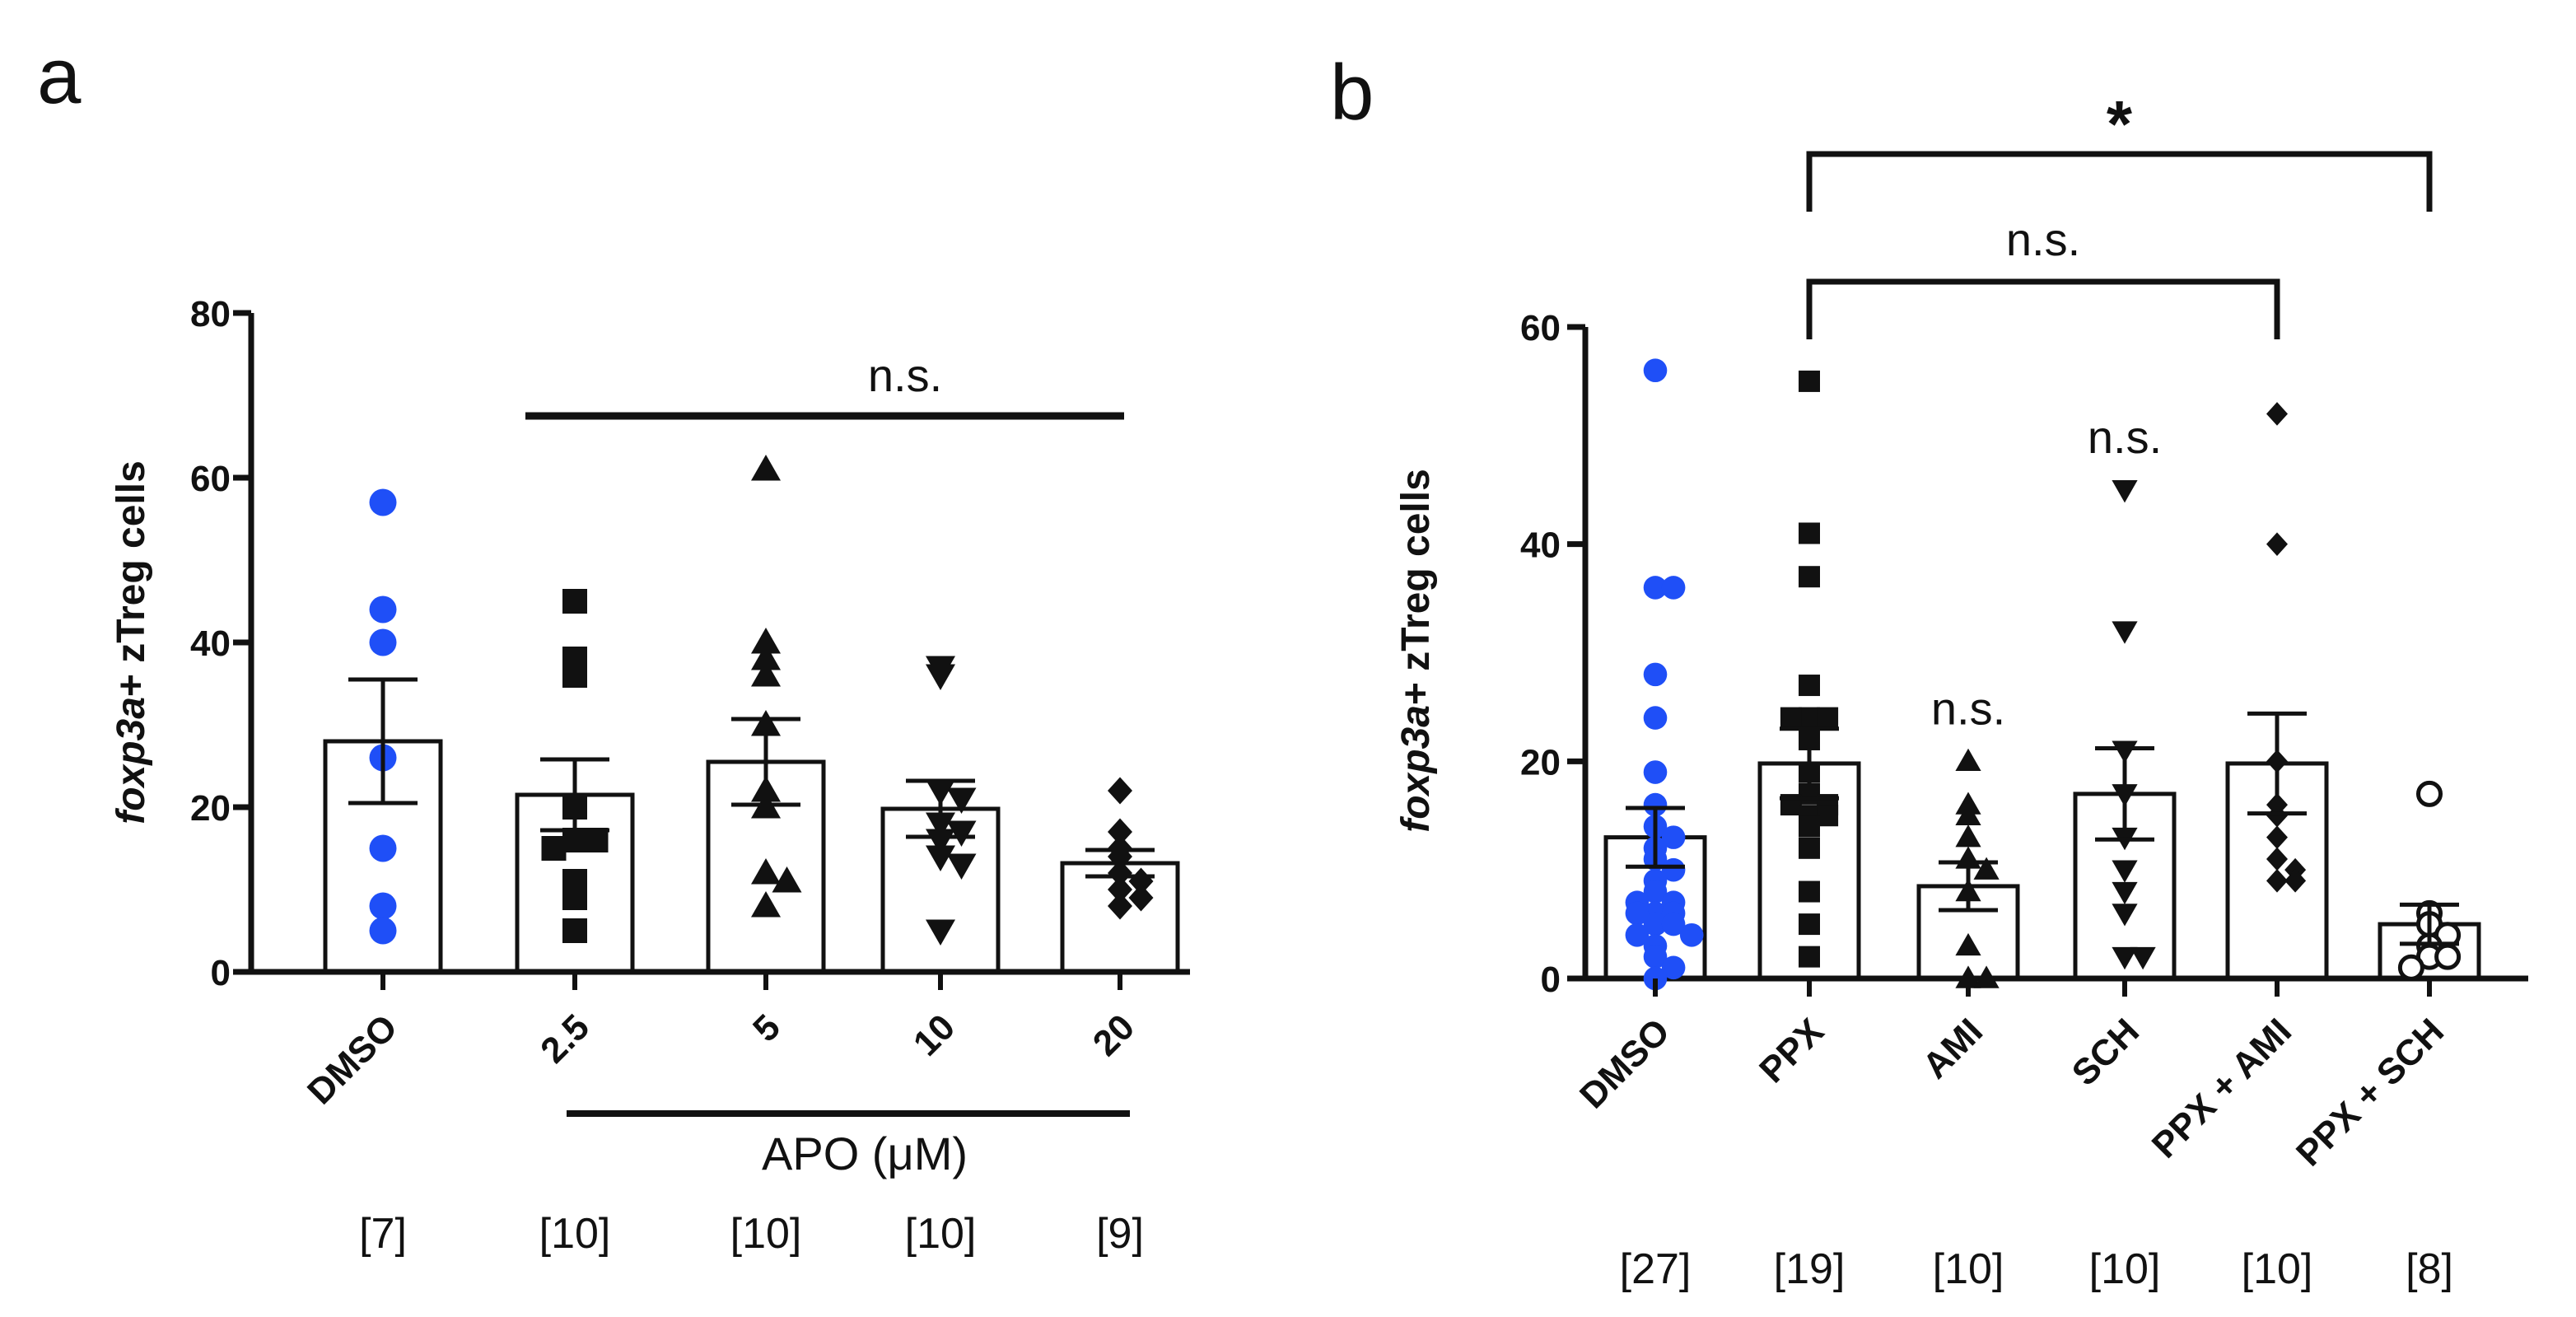  I want to click on x-tick-label: SCH, so click(2106, 1052).